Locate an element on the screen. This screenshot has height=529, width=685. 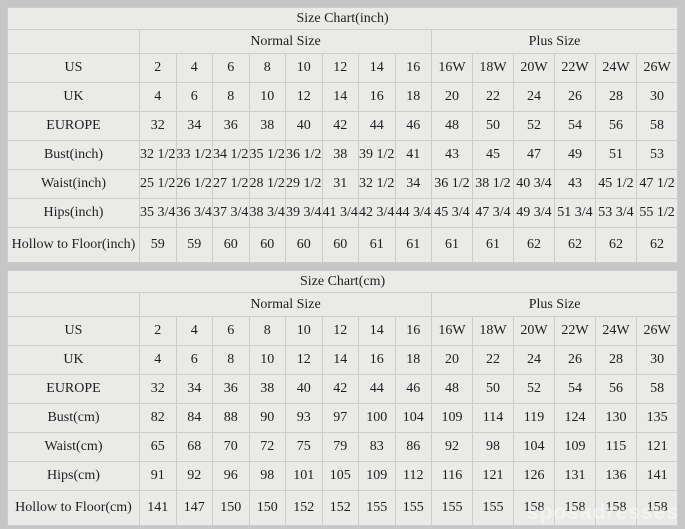
value-cell: 44 3/4 is located at coordinates (413, 213).